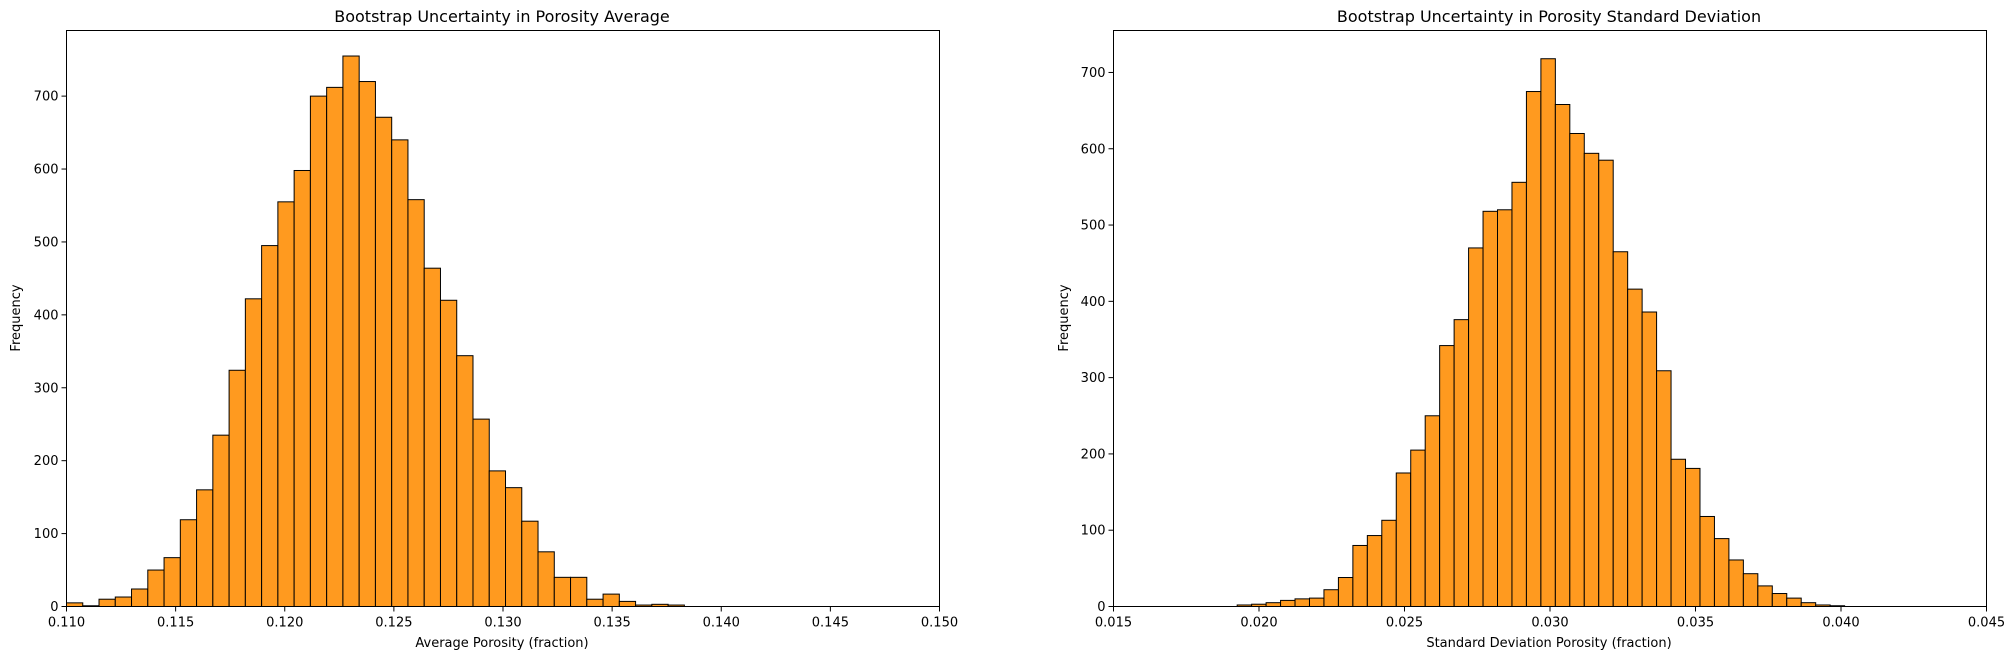 Image resolution: width=2015 pixels, height=659 pixels. I want to click on x-tick-label: 0.040, so click(1840, 623).